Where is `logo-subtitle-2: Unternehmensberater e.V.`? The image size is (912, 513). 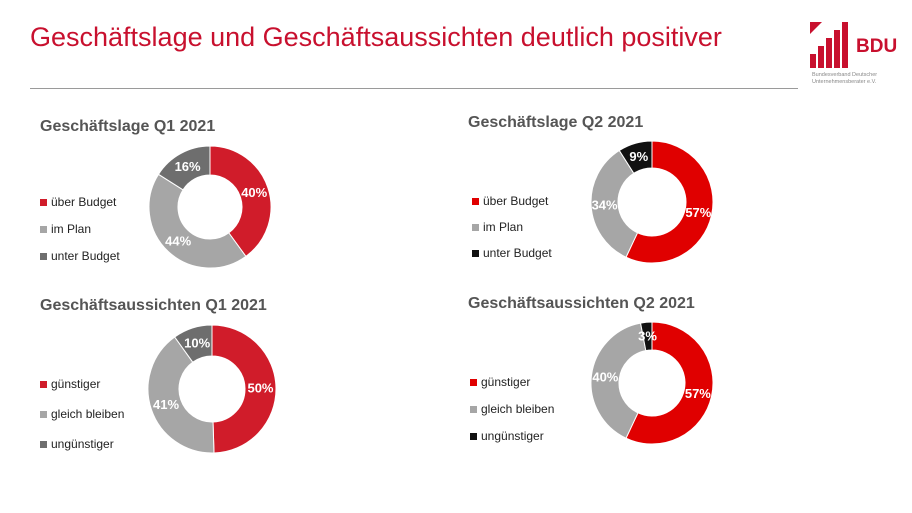
logo-subtitle-2: Unternehmensberater e.V. is located at coordinates (844, 82).